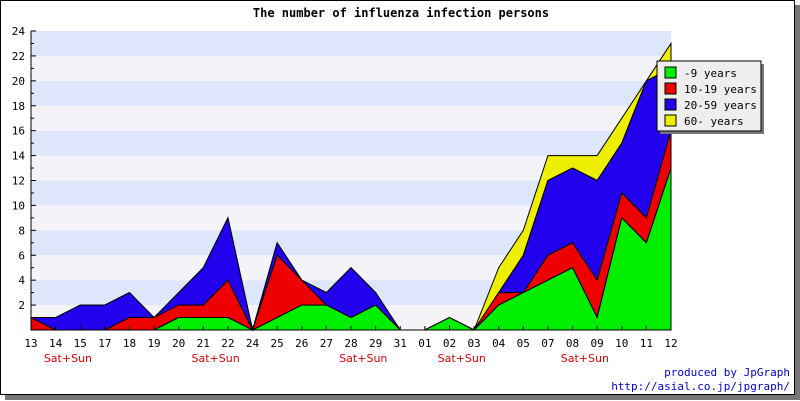 The image size is (800, 401). I want to click on x-tick-label: 10, so click(621, 343).